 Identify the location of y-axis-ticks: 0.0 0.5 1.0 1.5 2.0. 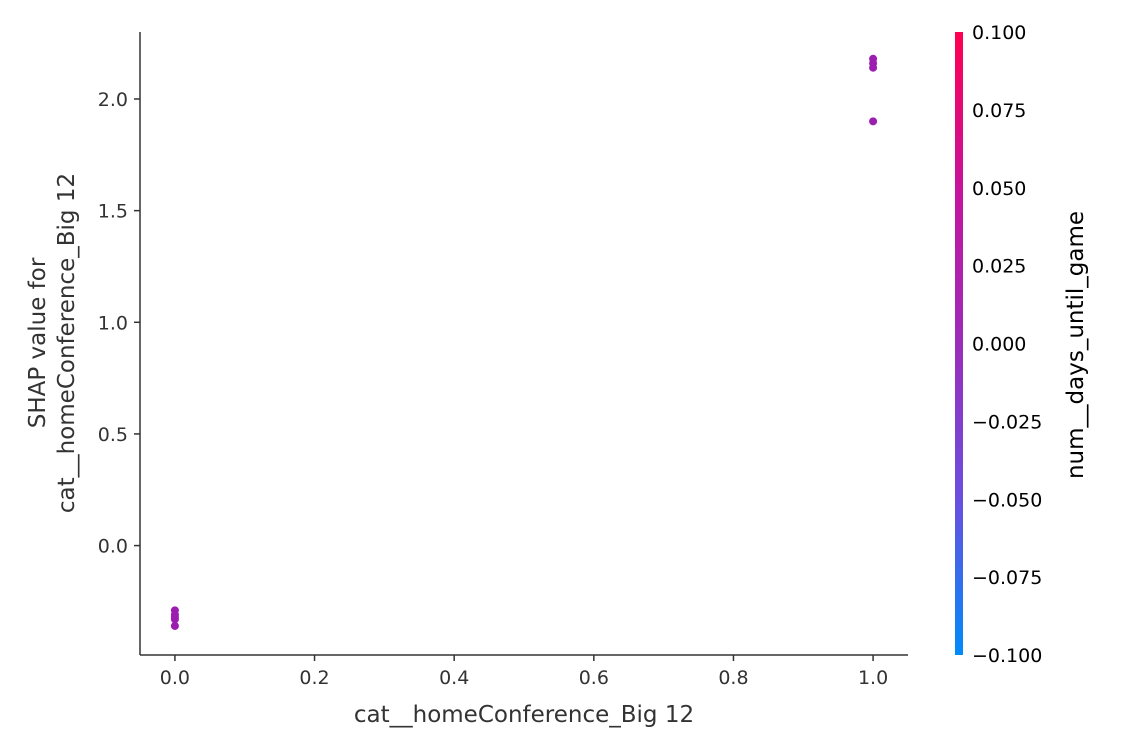
(119, 323).